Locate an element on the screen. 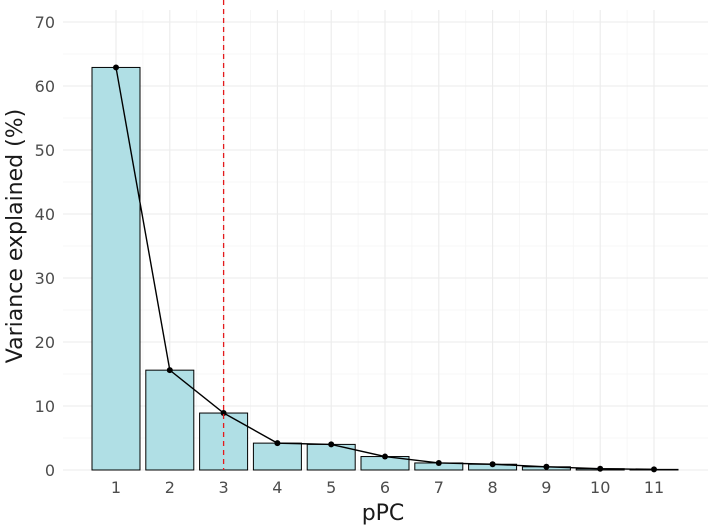  y-tick-label: 0 is located at coordinates (50, 470).